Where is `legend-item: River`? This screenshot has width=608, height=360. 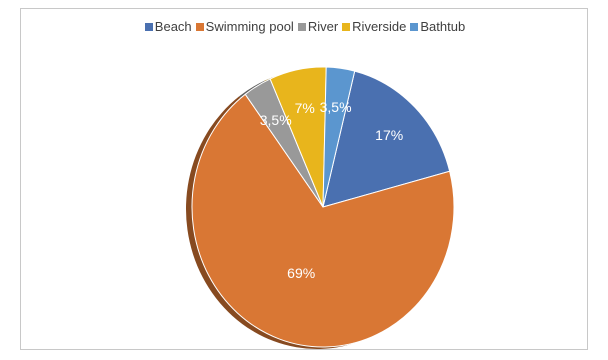
legend-item: River is located at coordinates (318, 26).